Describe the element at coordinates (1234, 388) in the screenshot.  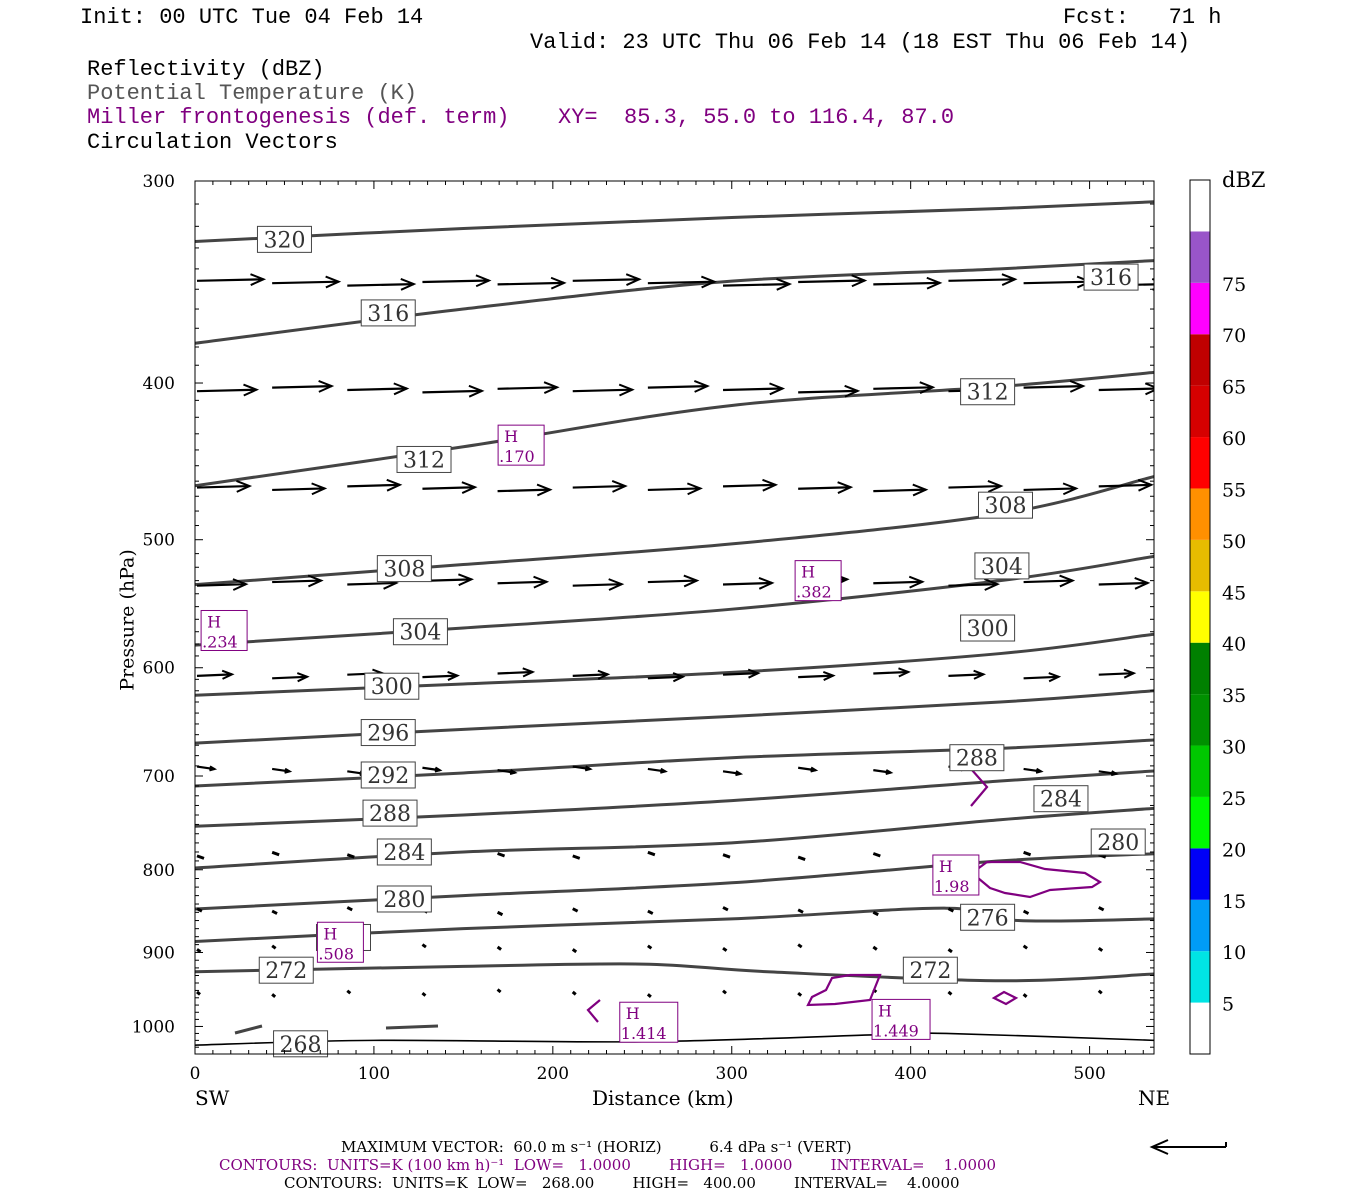
I see `colorbar-label: 65` at that location.